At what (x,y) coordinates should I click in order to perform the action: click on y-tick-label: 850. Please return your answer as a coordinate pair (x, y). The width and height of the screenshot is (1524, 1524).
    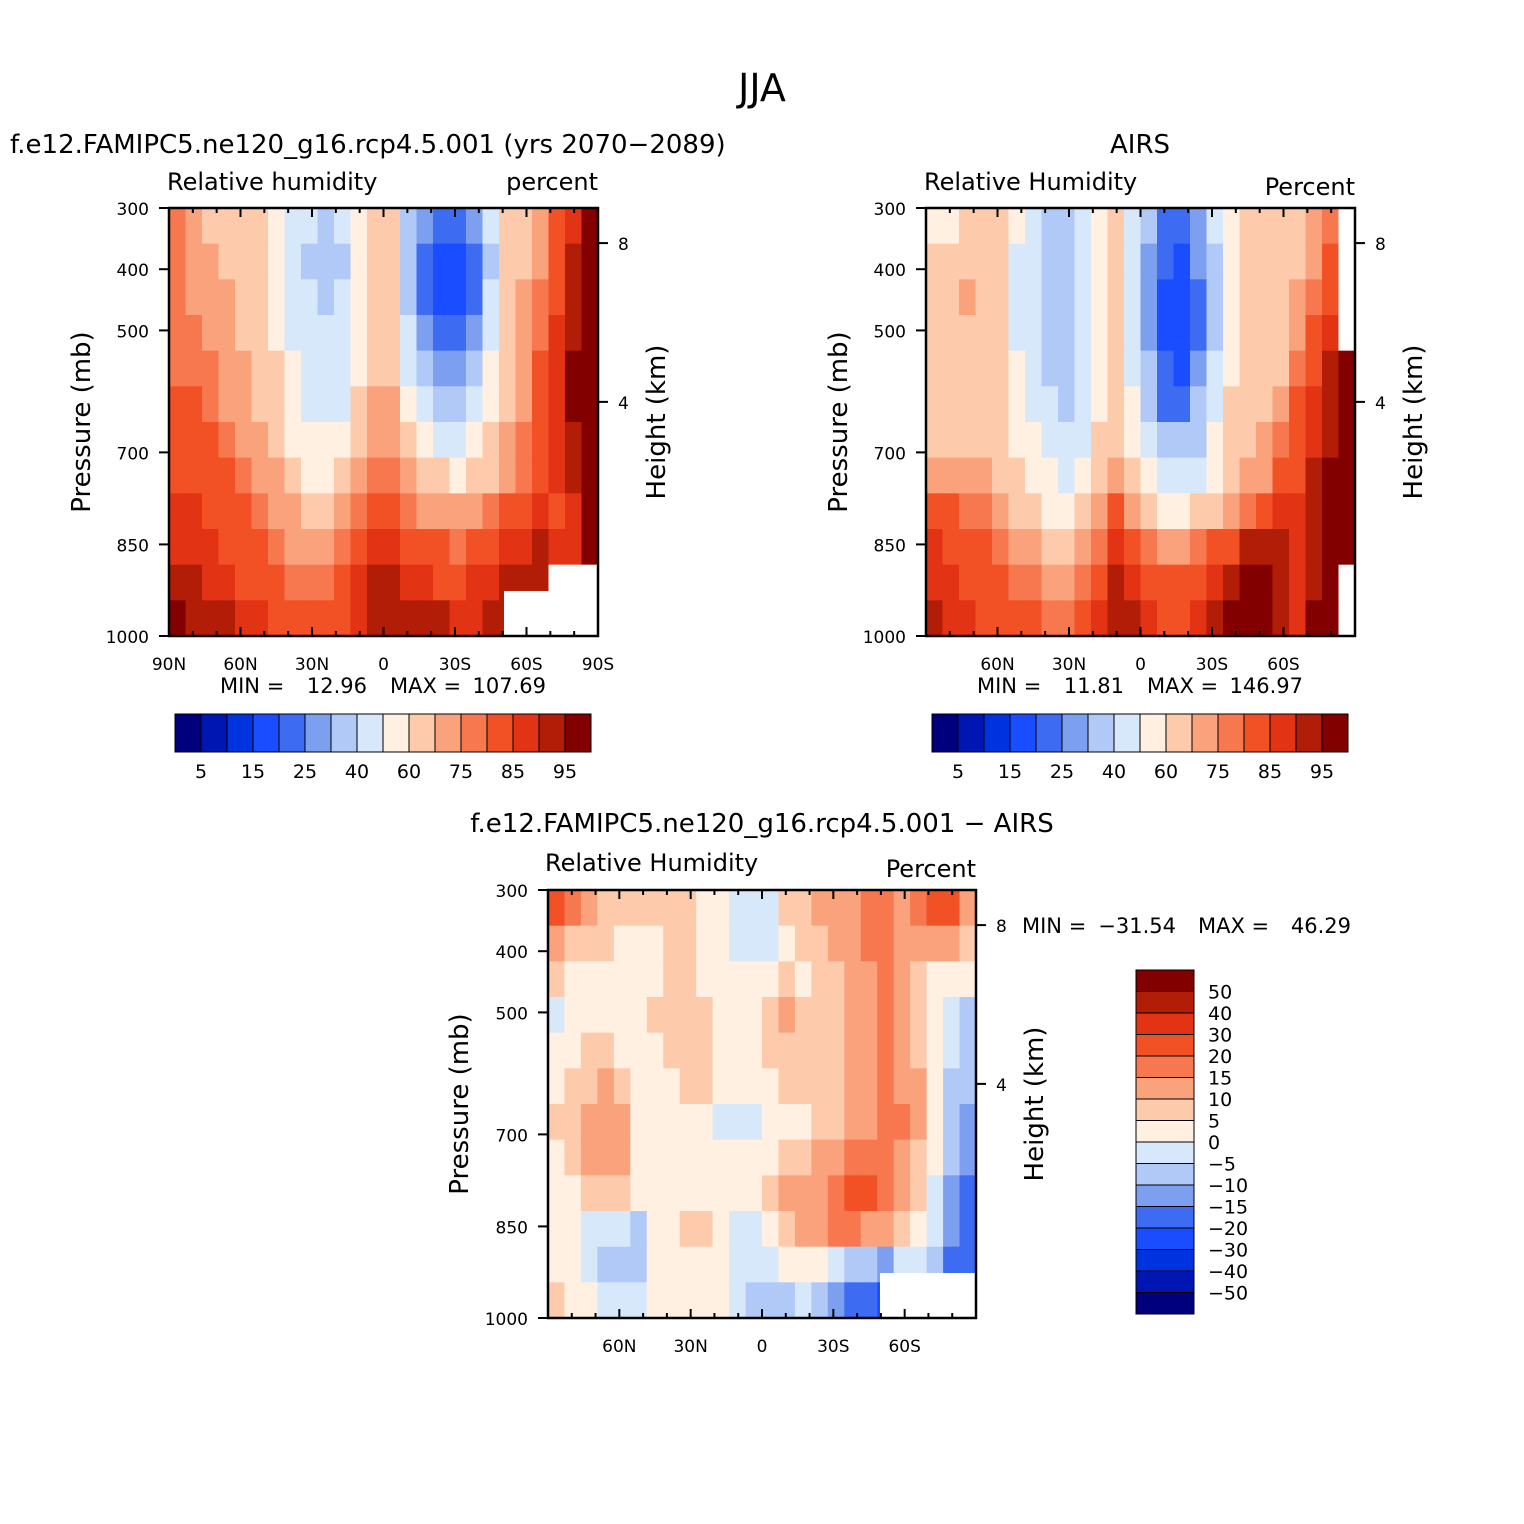
    Looking at the image, I should click on (890, 546).